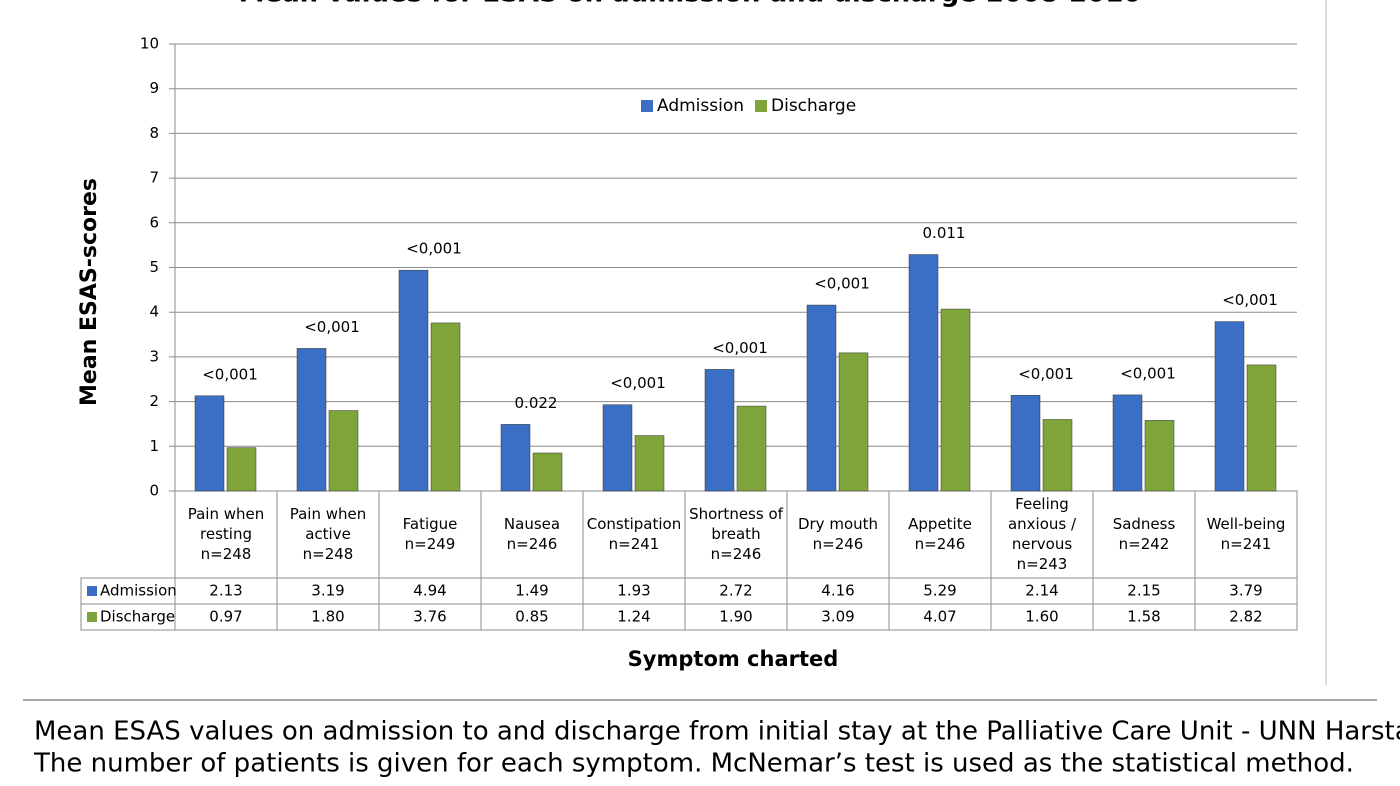 The image size is (1400, 786). Describe the element at coordinates (154, 356) in the screenshot. I see `y-tick-label: 3` at that location.